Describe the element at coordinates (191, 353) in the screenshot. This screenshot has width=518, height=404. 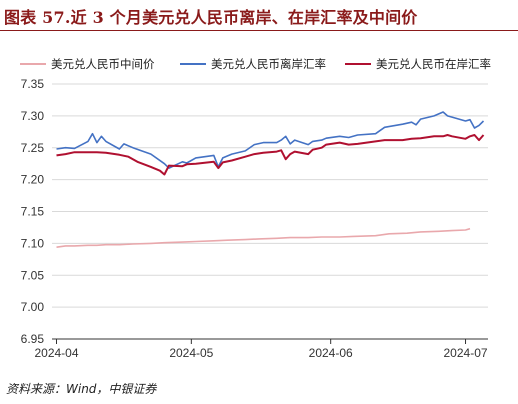
I see `x-tick-label: 2024-05` at that location.